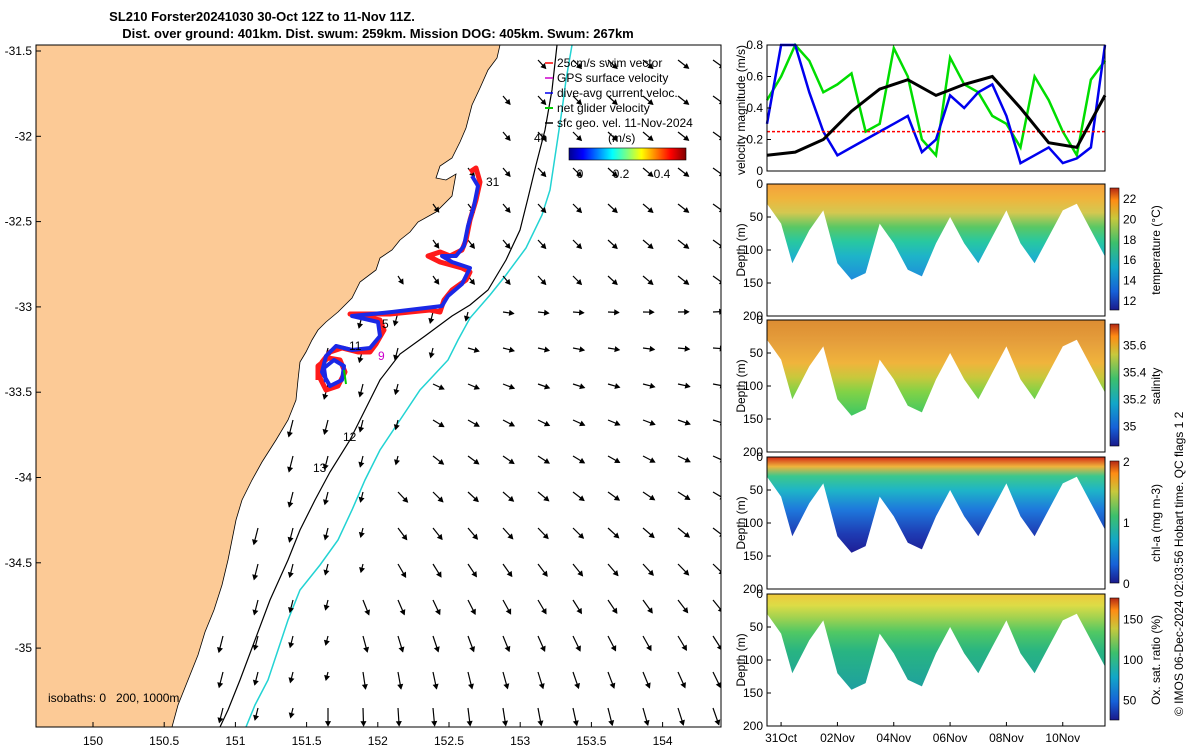 The height and width of the screenshot is (750, 1200). Describe the element at coordinates (603, 108) in the screenshot. I see `legend-net: net glider velocity` at that location.